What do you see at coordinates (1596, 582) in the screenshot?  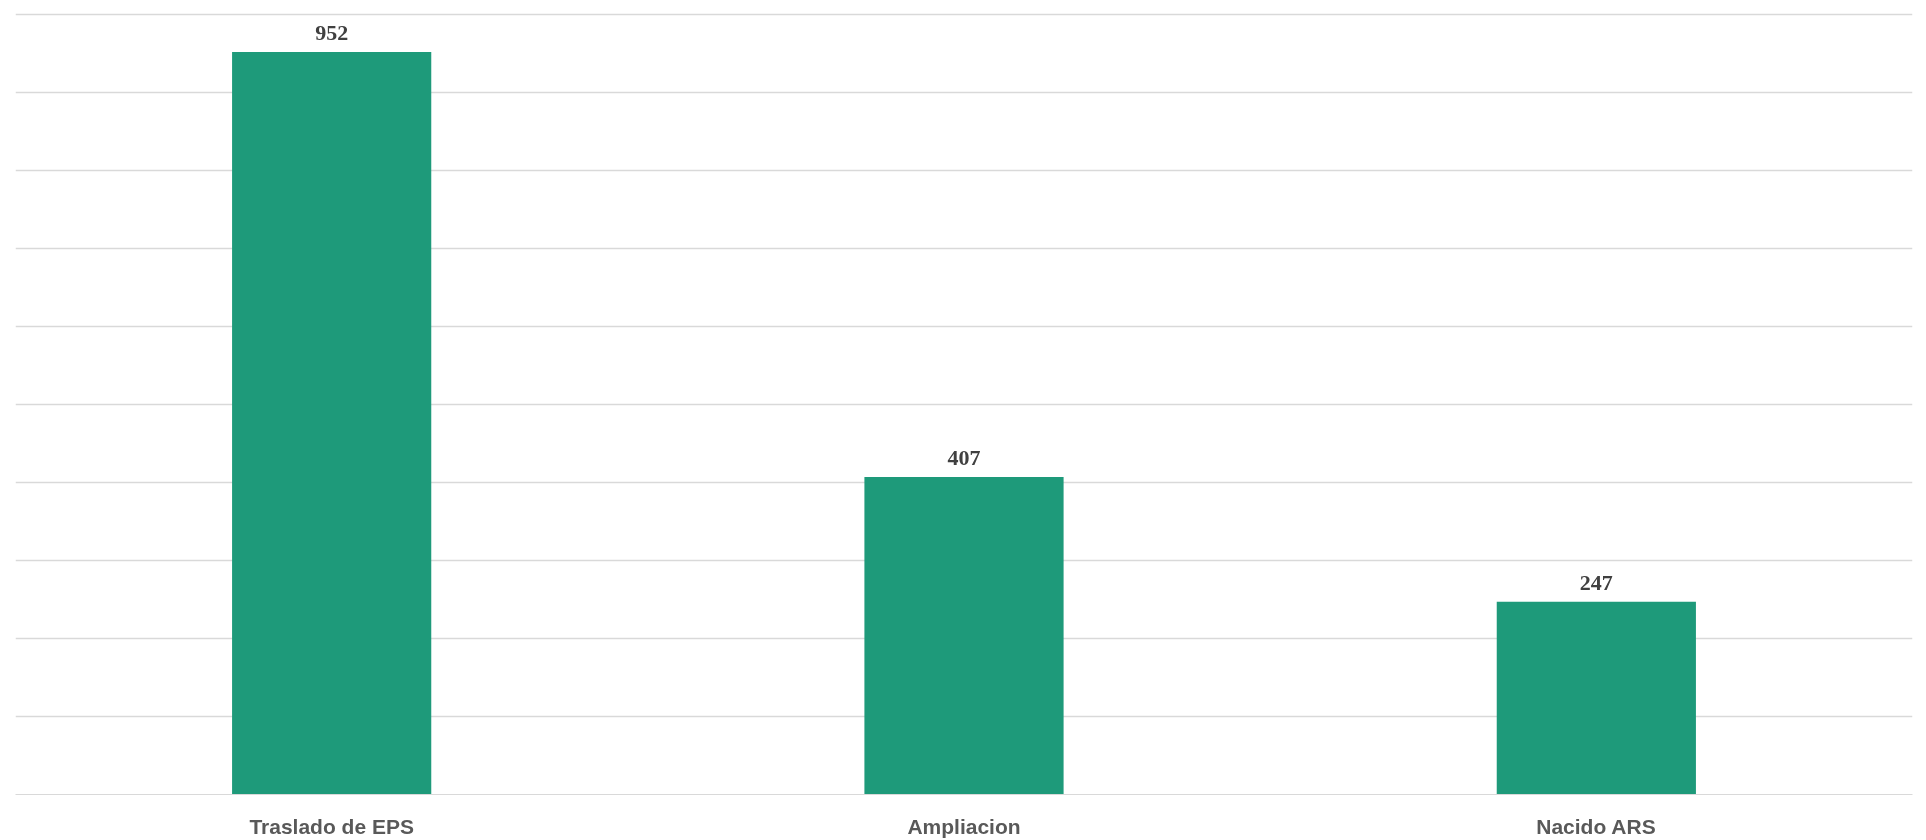 I see `data-label: 247` at bounding box center [1596, 582].